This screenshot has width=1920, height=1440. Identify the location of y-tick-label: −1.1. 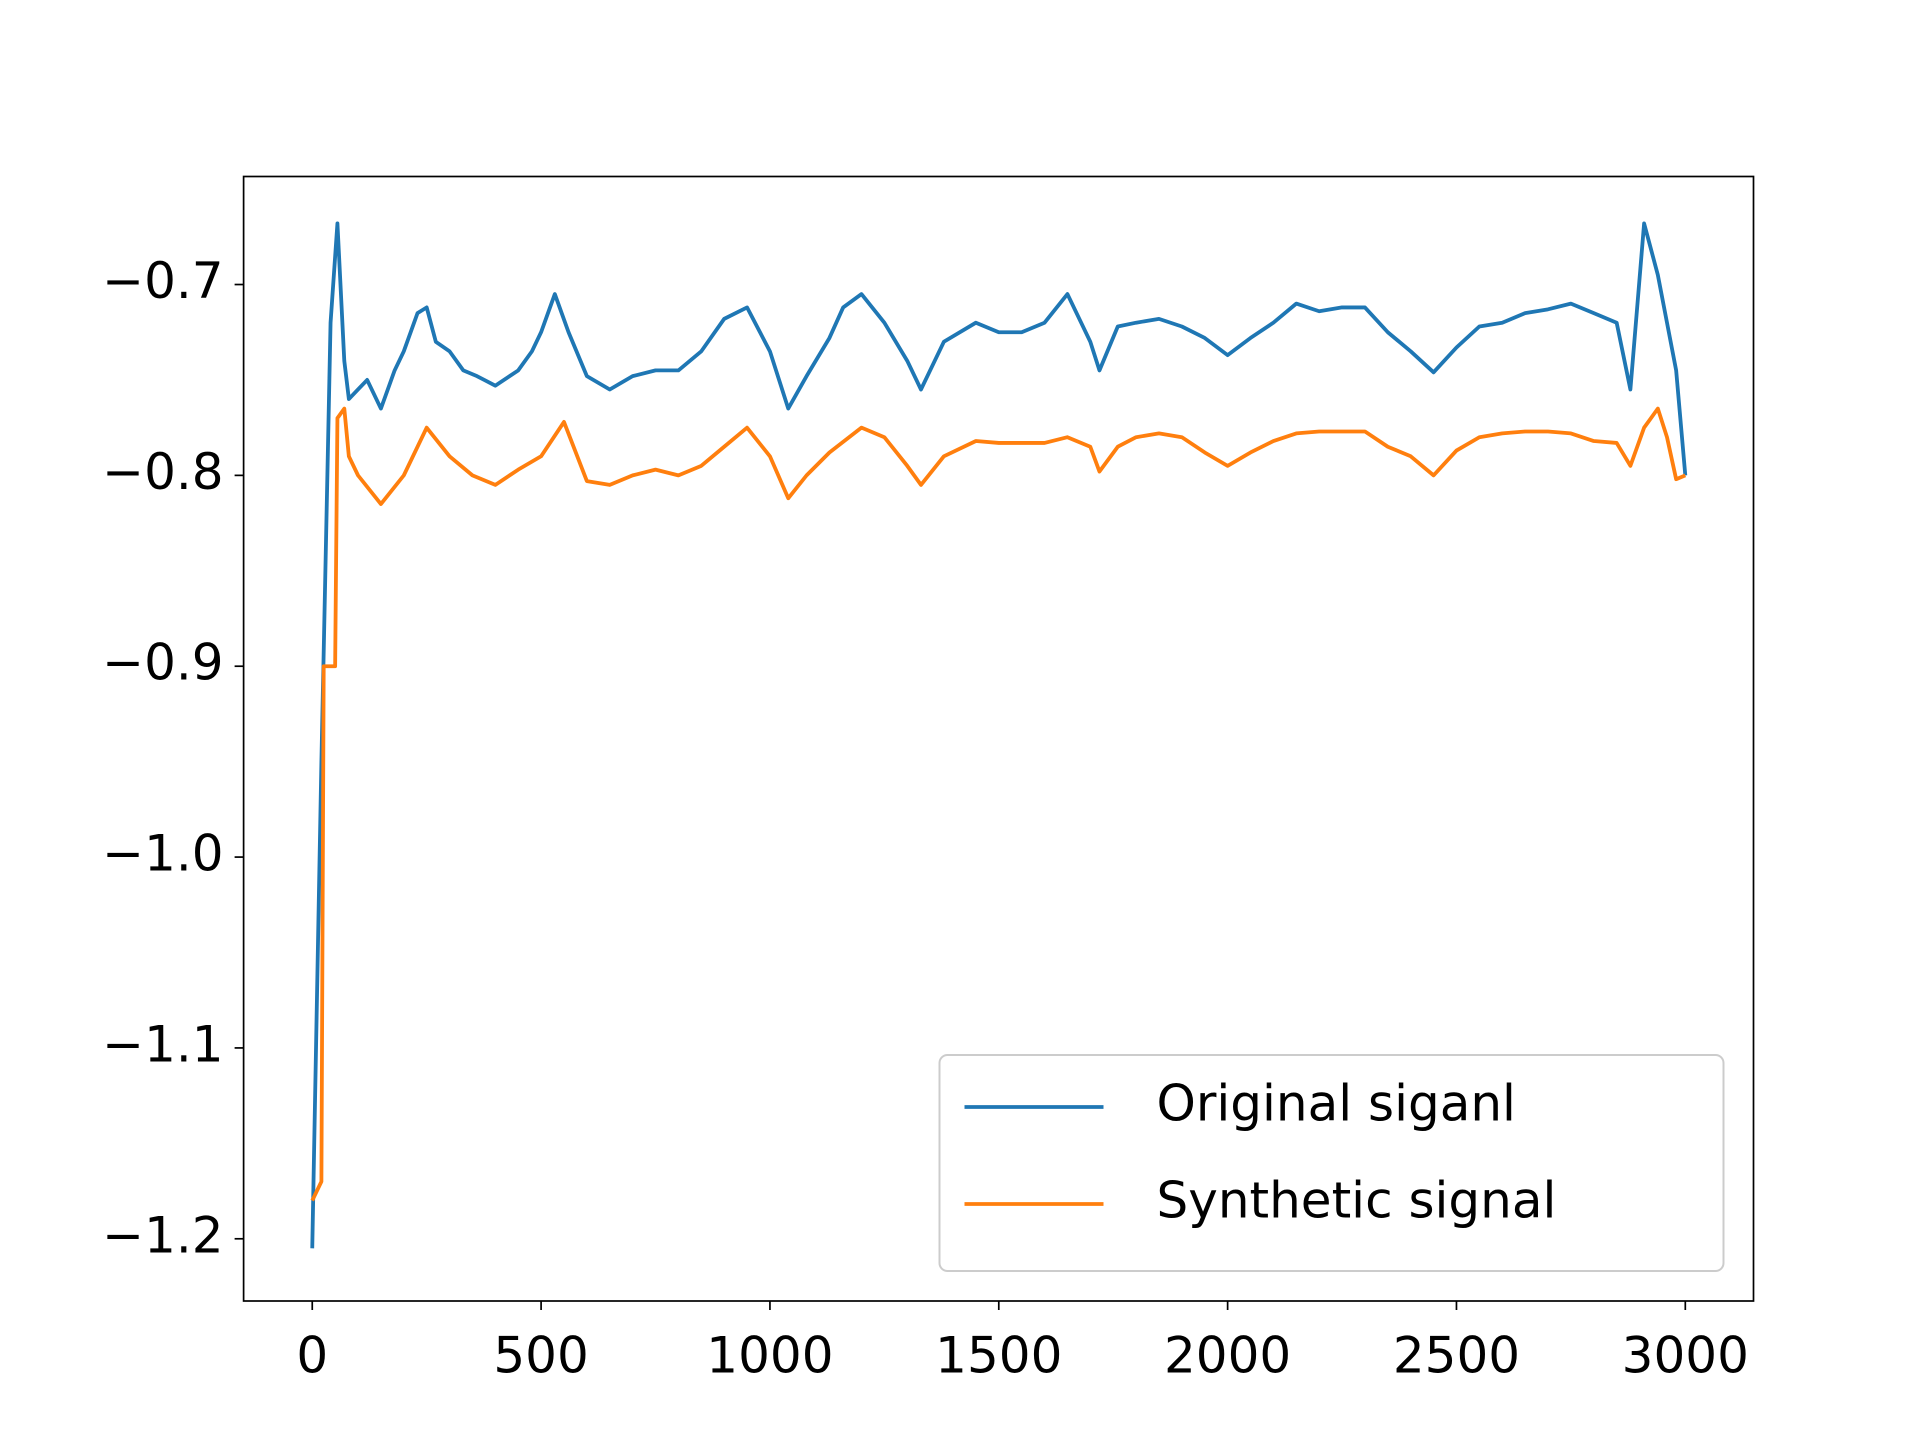
(162, 1044).